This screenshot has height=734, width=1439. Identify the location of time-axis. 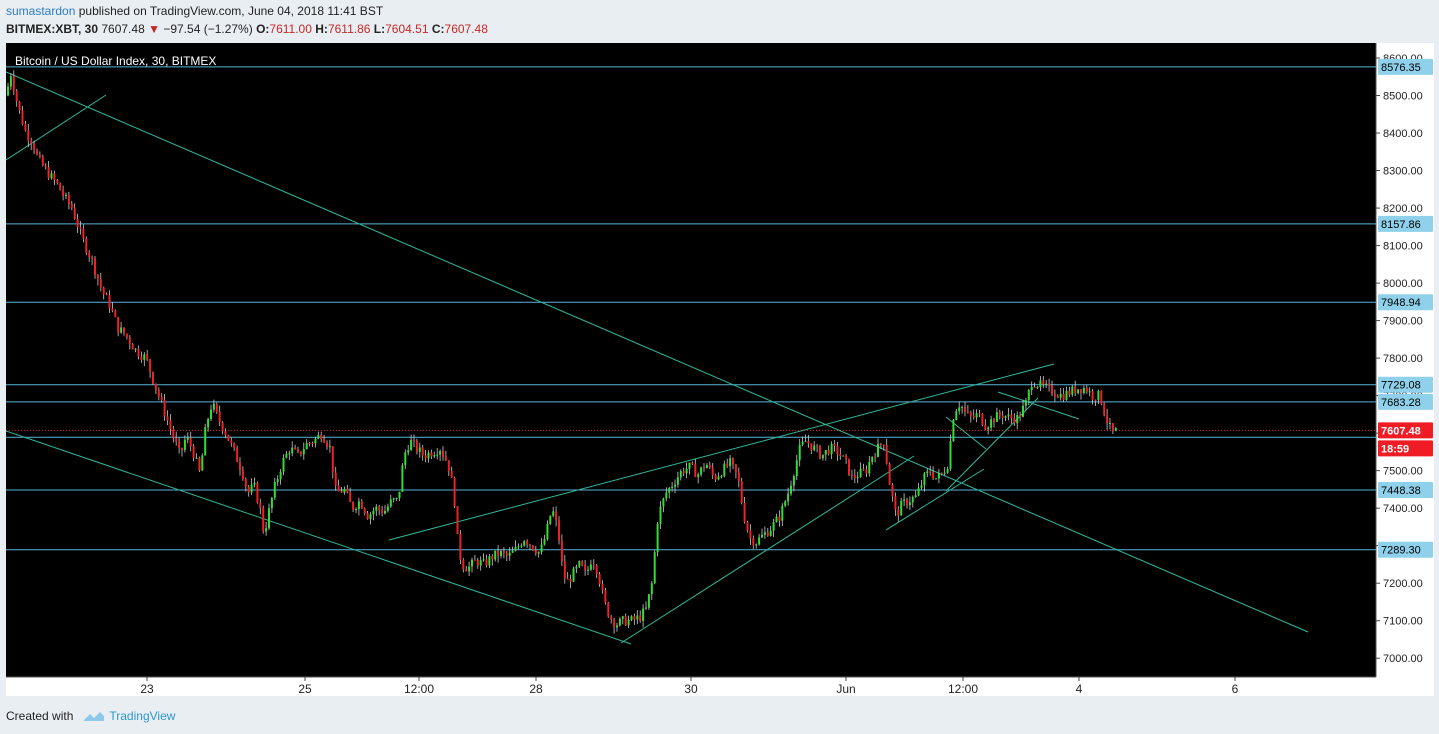
(691, 686).